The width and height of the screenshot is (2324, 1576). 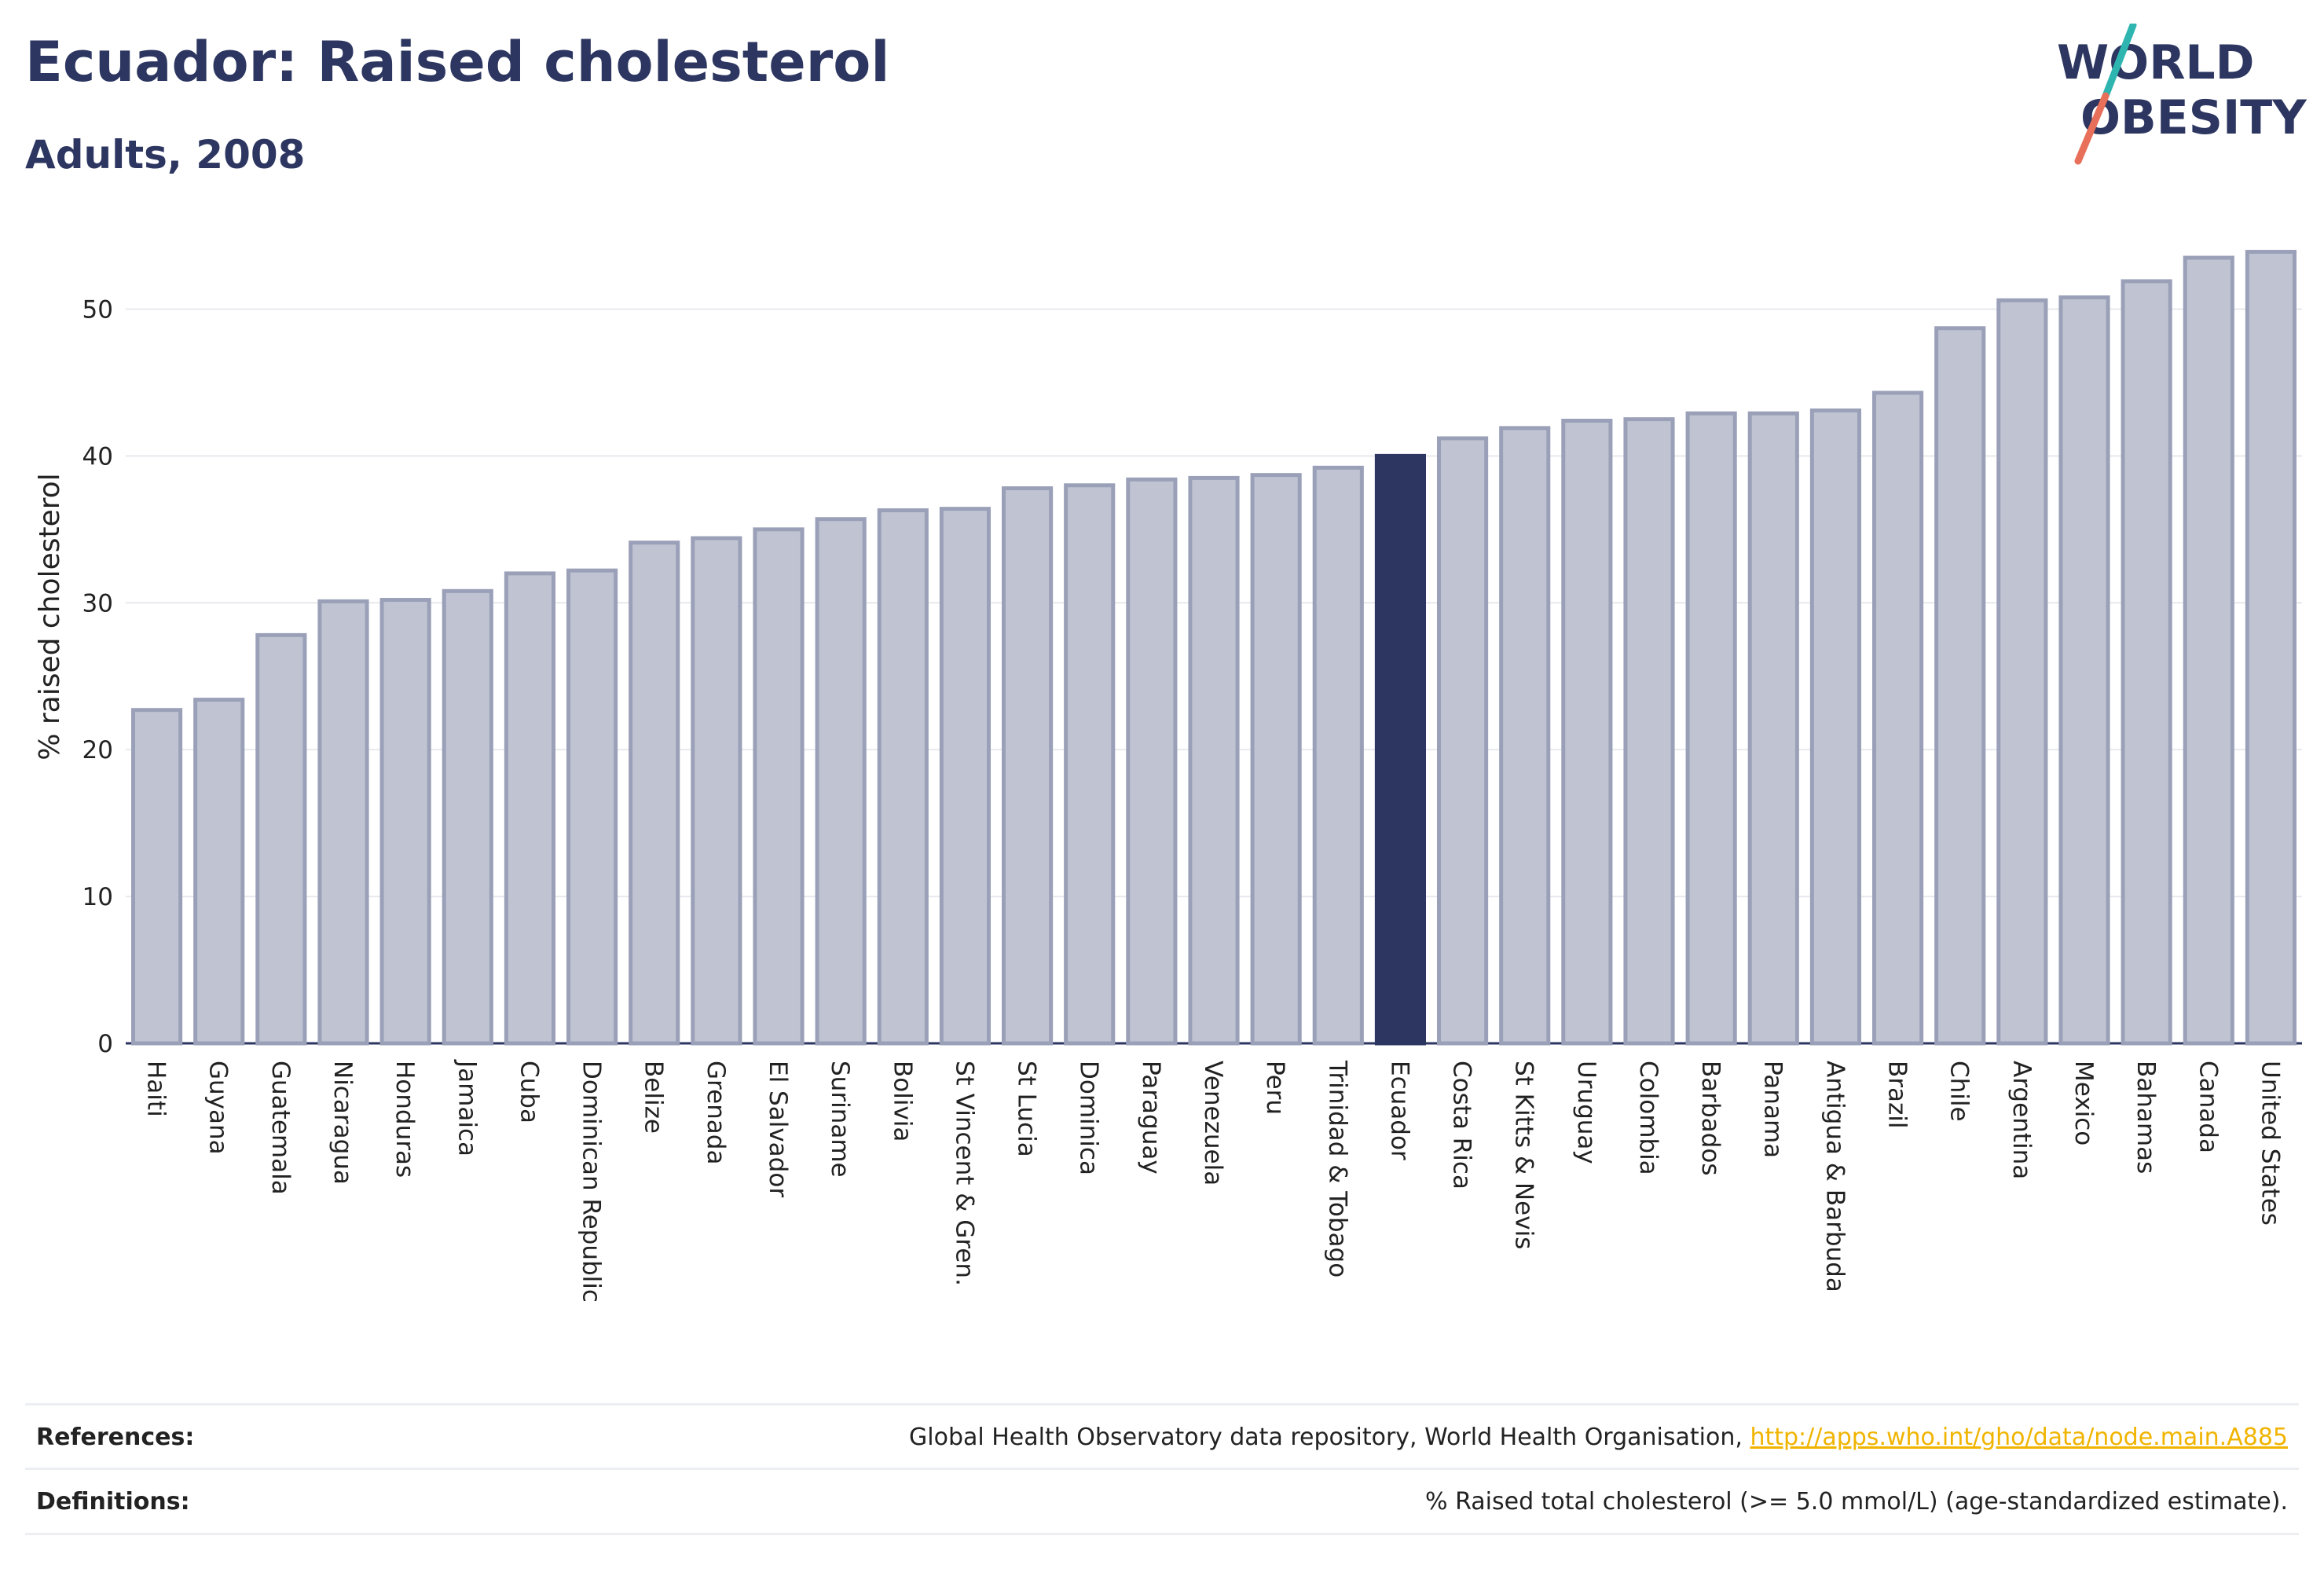 What do you see at coordinates (1959, 1091) in the screenshot?
I see `x-tick-label: Chile` at bounding box center [1959, 1091].